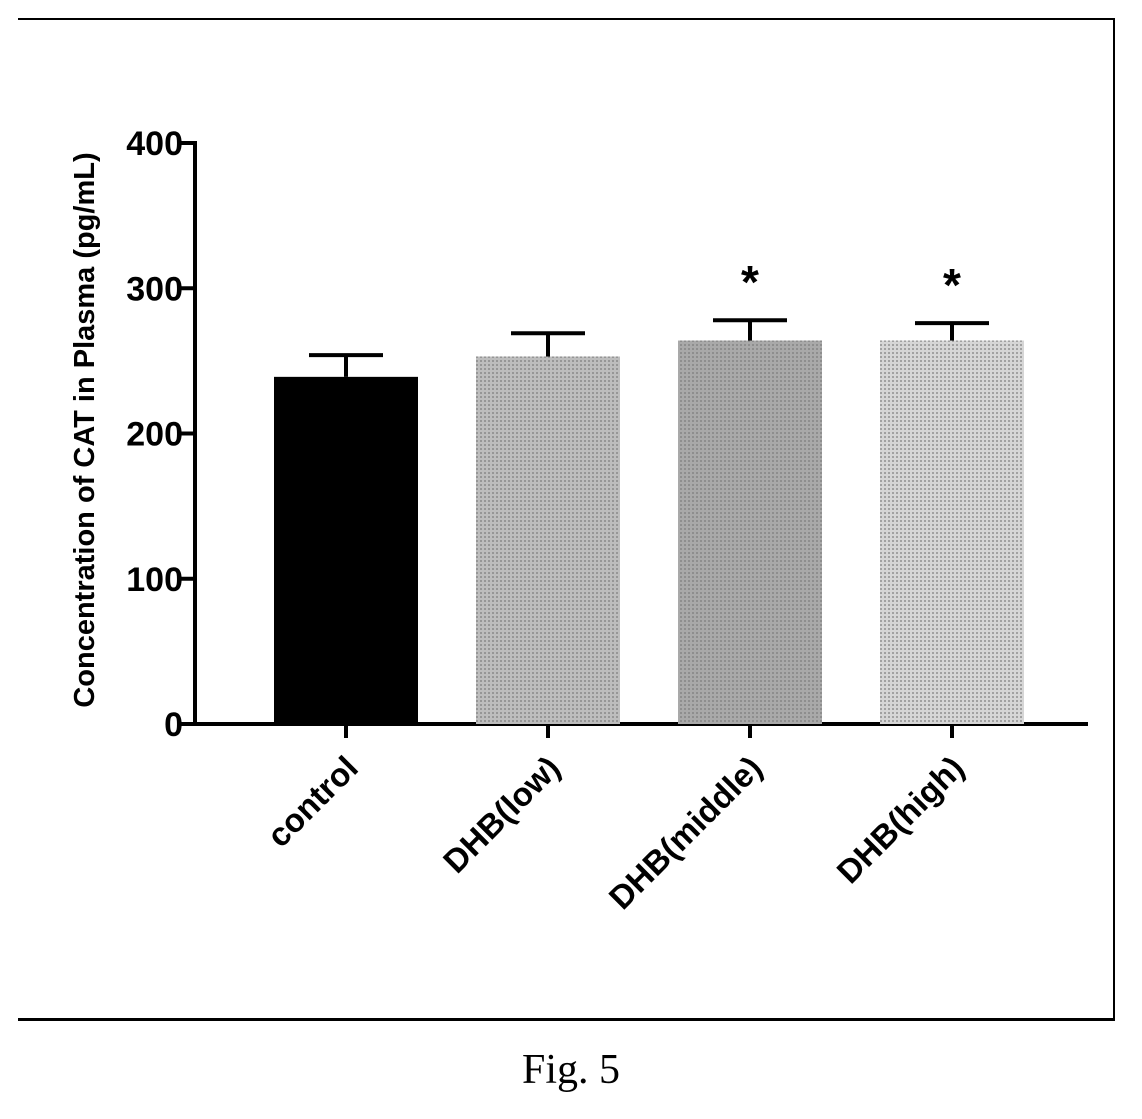 The image size is (1142, 1119). I want to click on x-tick-label: DHB(low), so click(501, 814).